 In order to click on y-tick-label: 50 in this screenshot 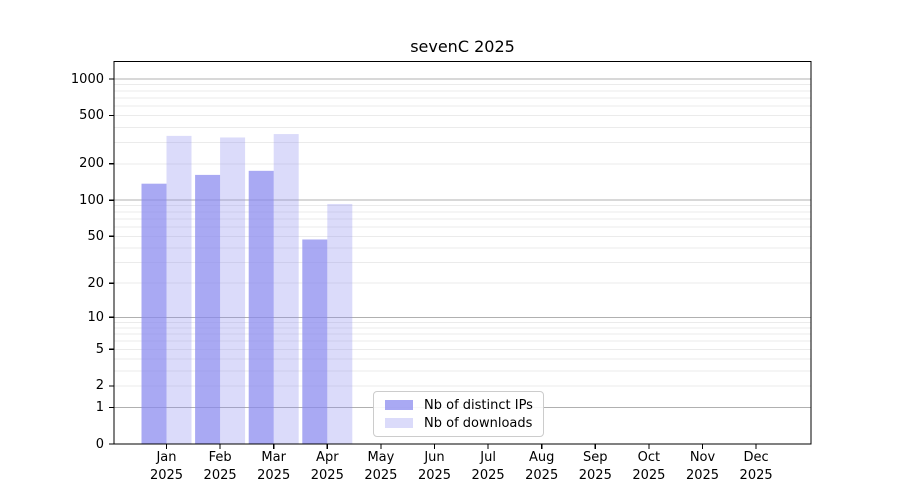, I will do `click(95, 236)`.